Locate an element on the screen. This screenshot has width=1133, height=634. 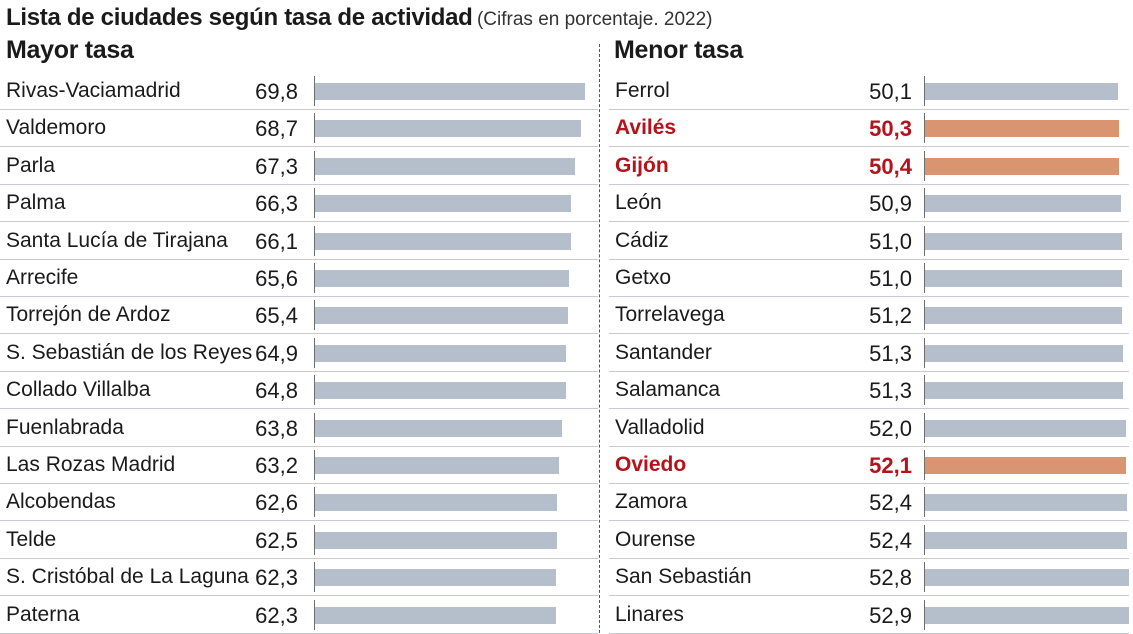
category-label: Paterna is located at coordinates (43, 614).